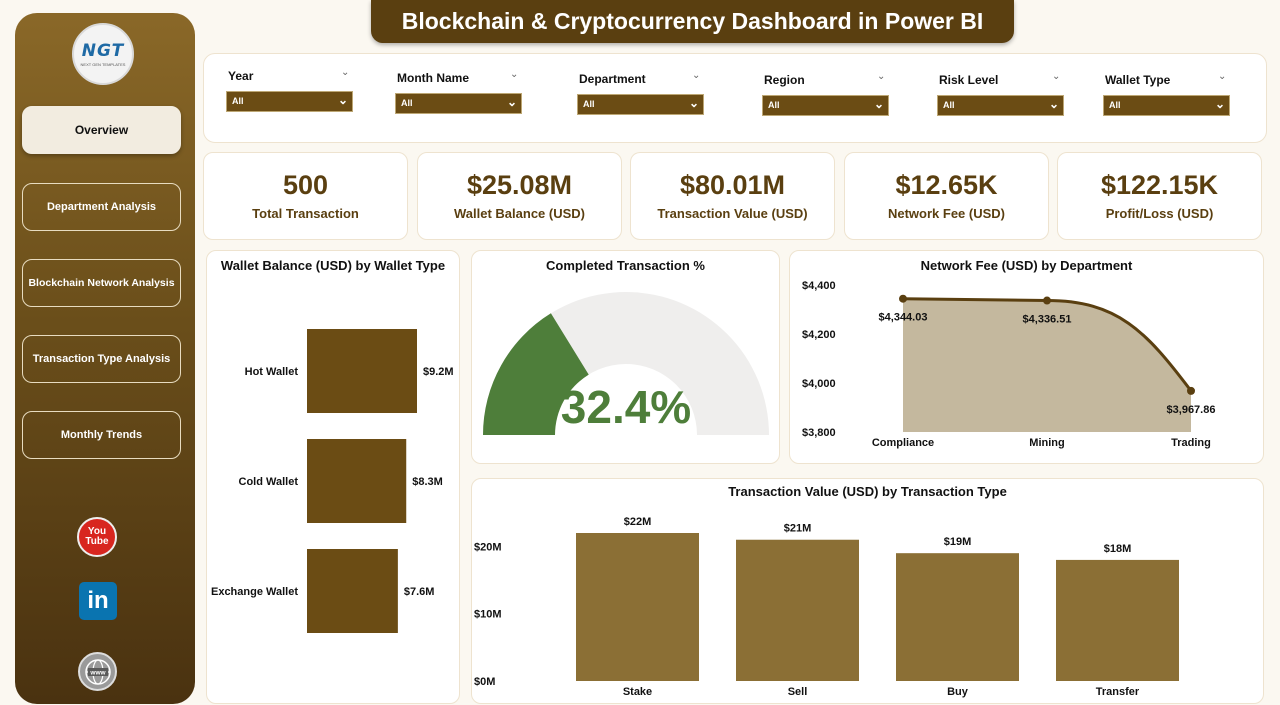 The height and width of the screenshot is (705, 1280). I want to click on filter-department-select: All ⌄, so click(640, 104).